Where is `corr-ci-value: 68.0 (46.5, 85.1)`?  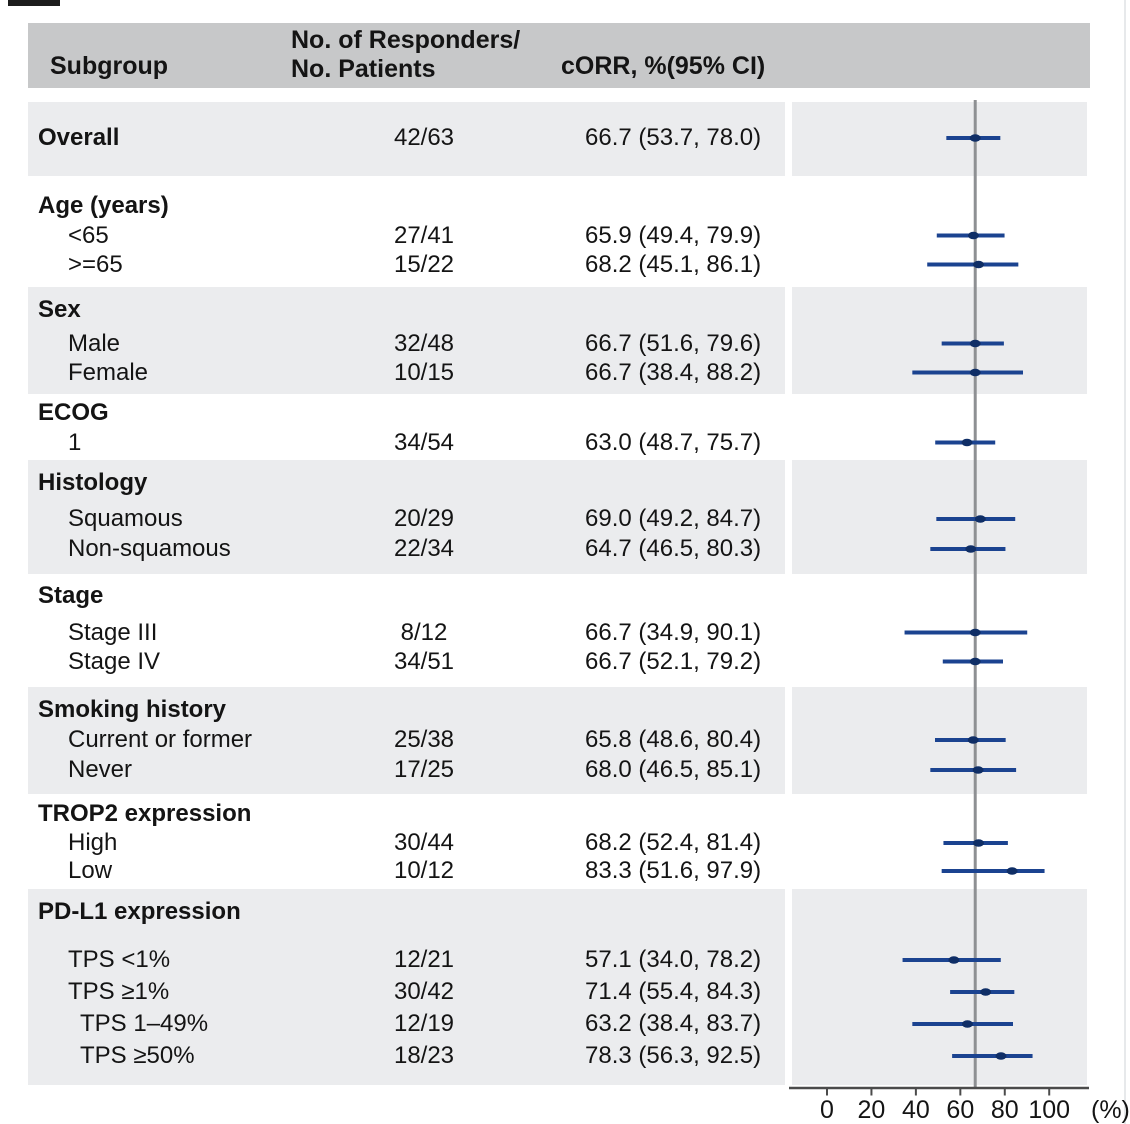 corr-ci-value: 68.0 (46.5, 85.1) is located at coordinates (673, 769).